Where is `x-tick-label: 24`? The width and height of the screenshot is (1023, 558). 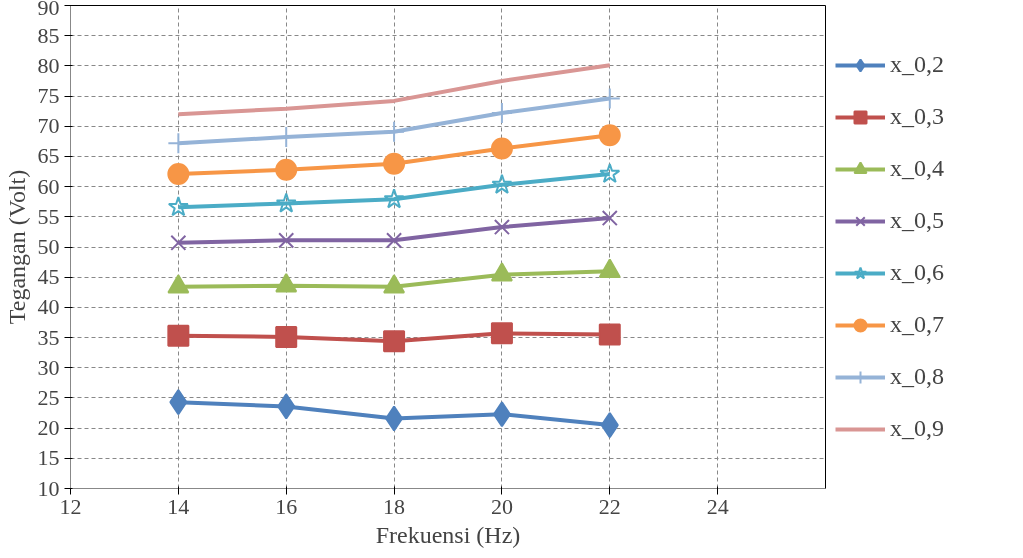
x-tick-label: 24 is located at coordinates (717, 506).